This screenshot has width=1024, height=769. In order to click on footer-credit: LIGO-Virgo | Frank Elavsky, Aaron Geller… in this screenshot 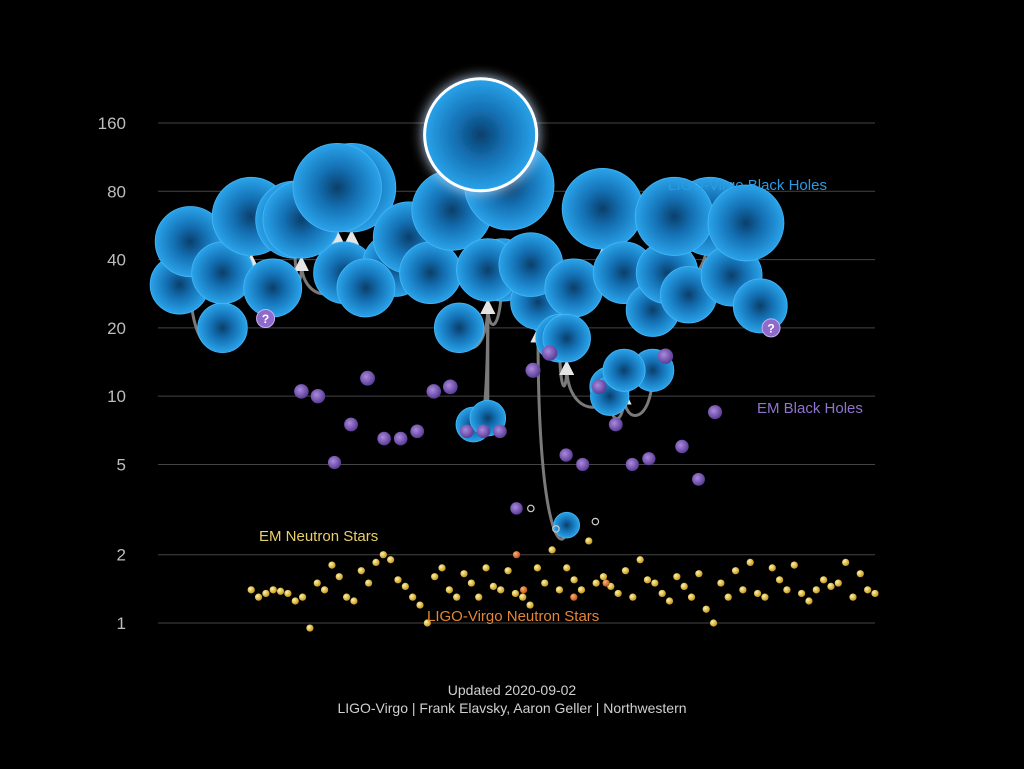, I will do `click(512, 708)`.